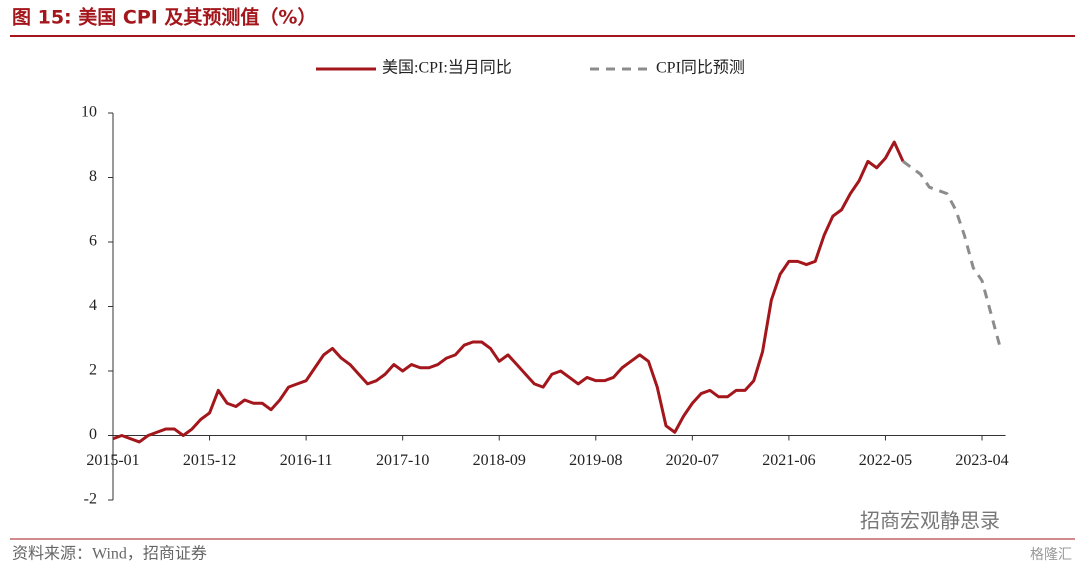 This screenshot has width=1080, height=570. What do you see at coordinates (700, 68) in the screenshot?
I see `legend-label: CPI同比预测` at bounding box center [700, 68].